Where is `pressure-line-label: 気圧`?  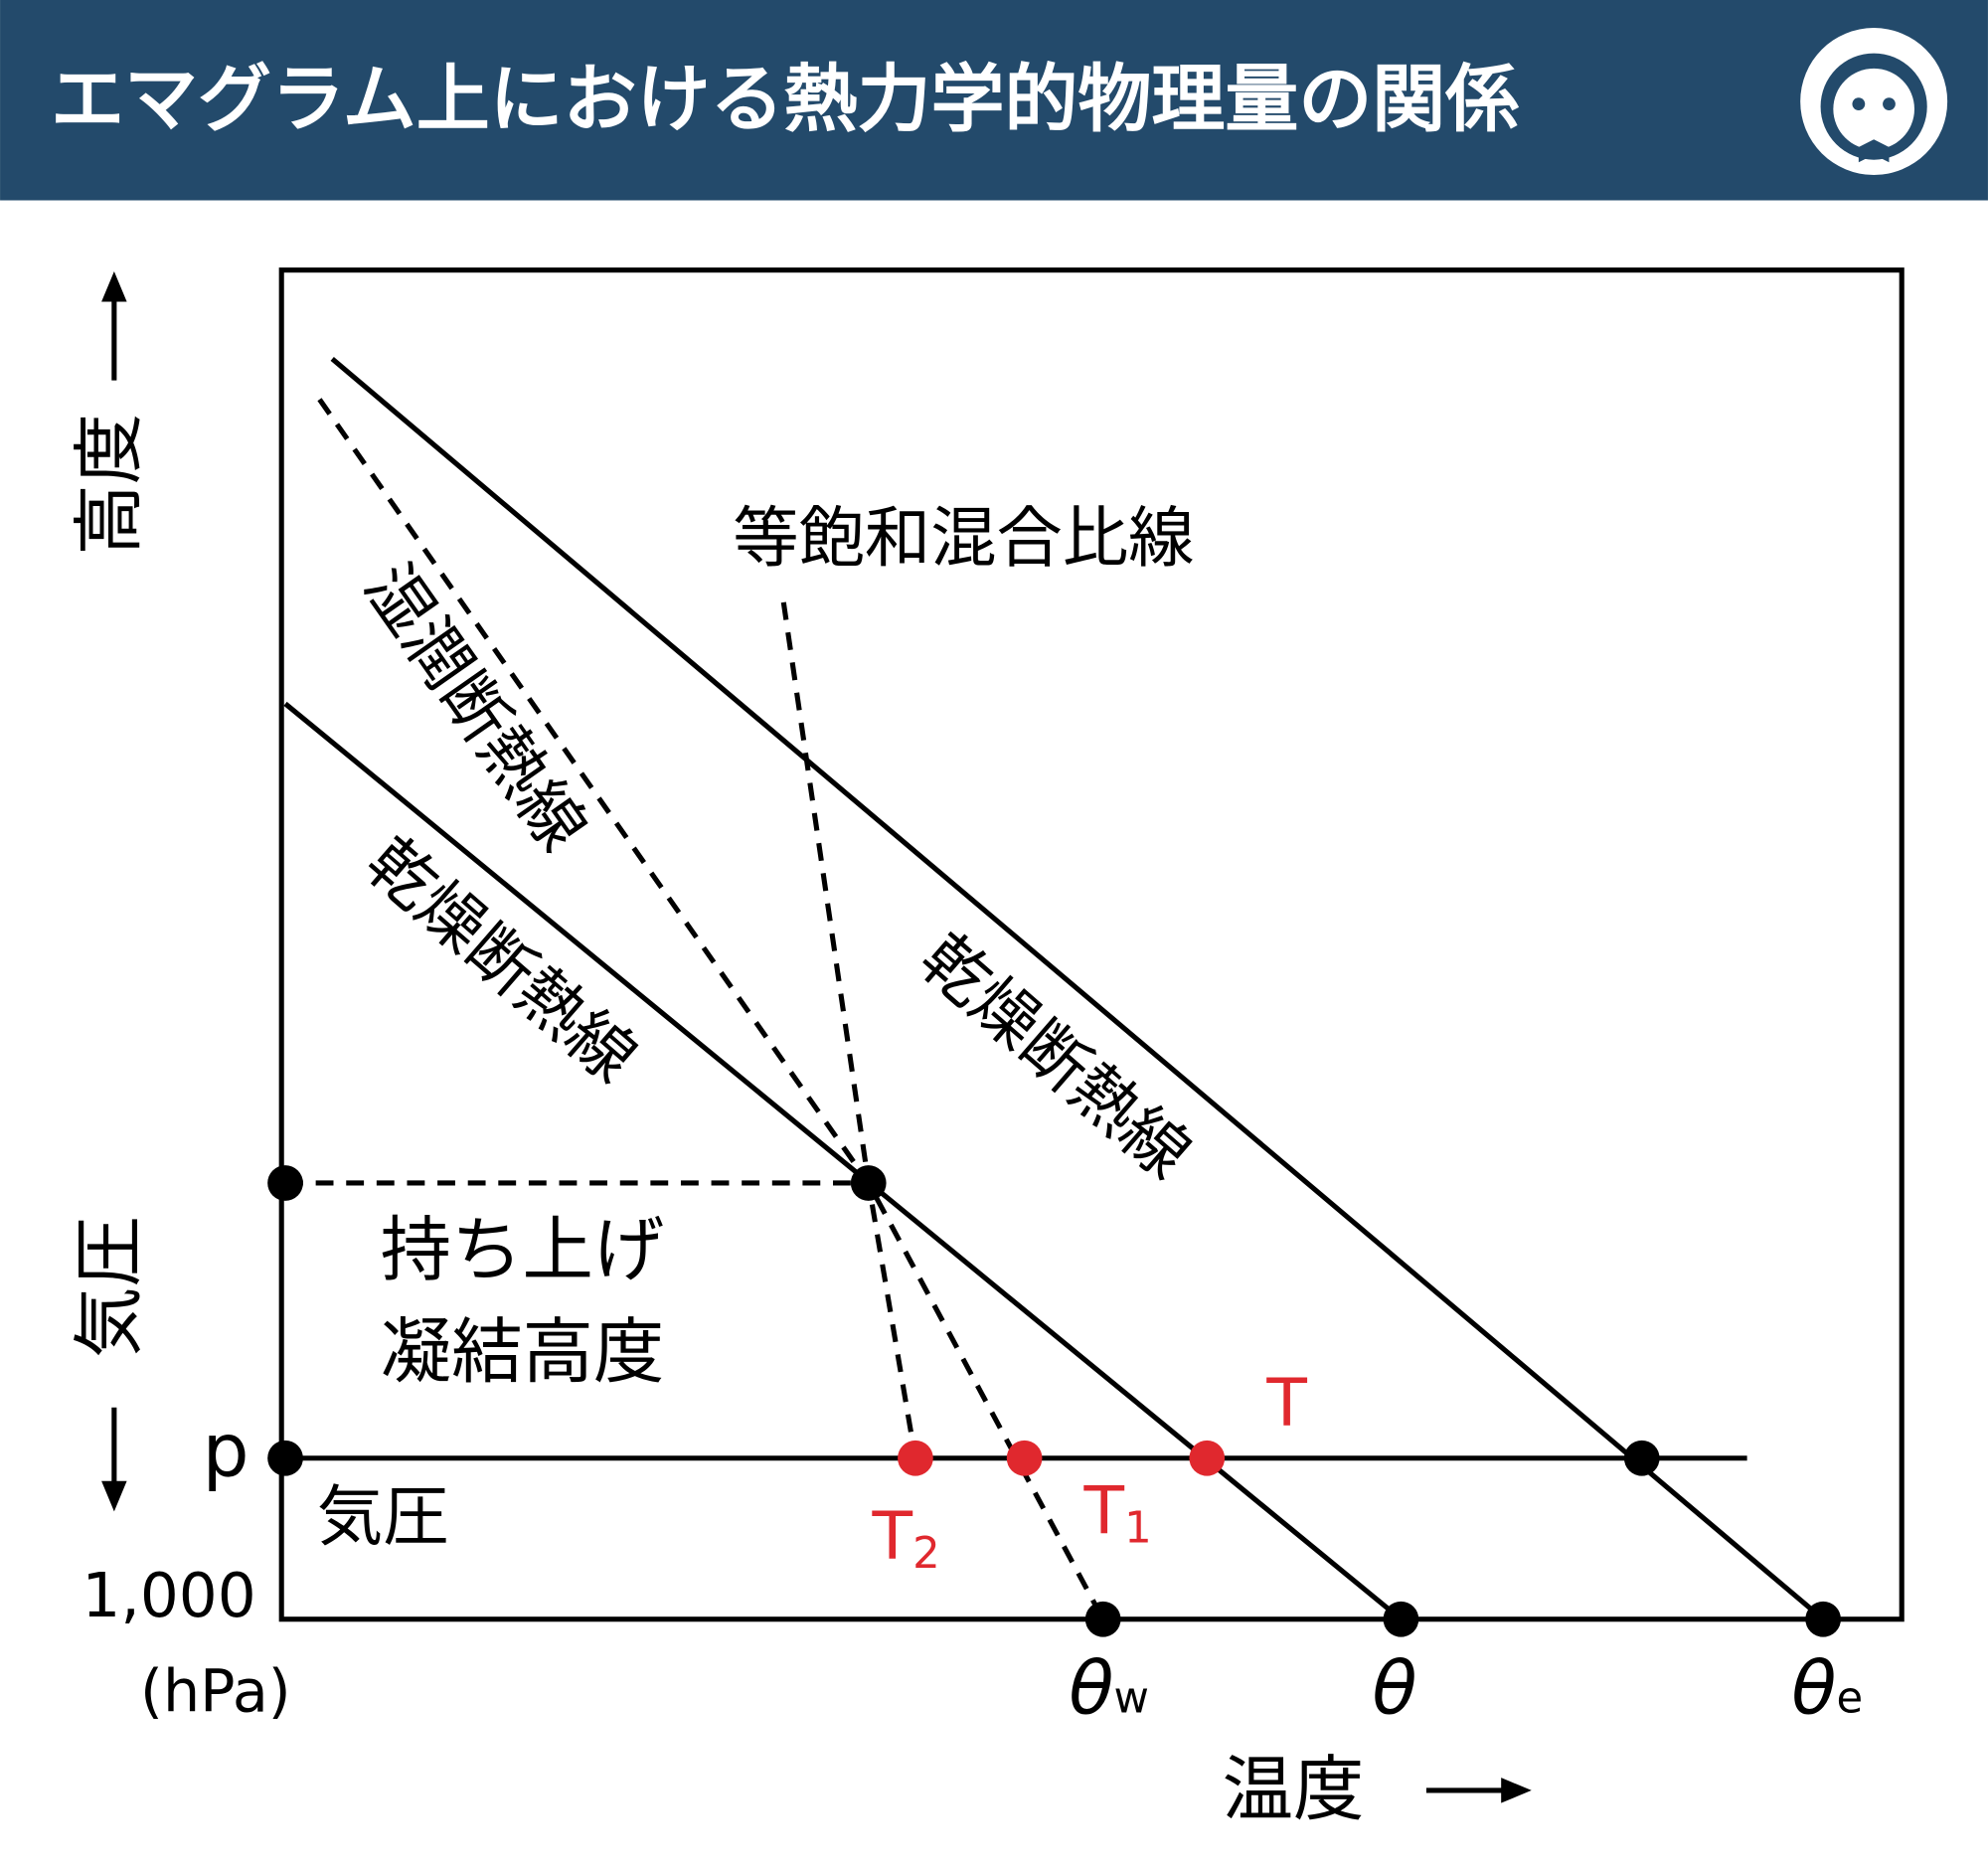
pressure-line-label: 気圧 is located at coordinates (383, 1517).